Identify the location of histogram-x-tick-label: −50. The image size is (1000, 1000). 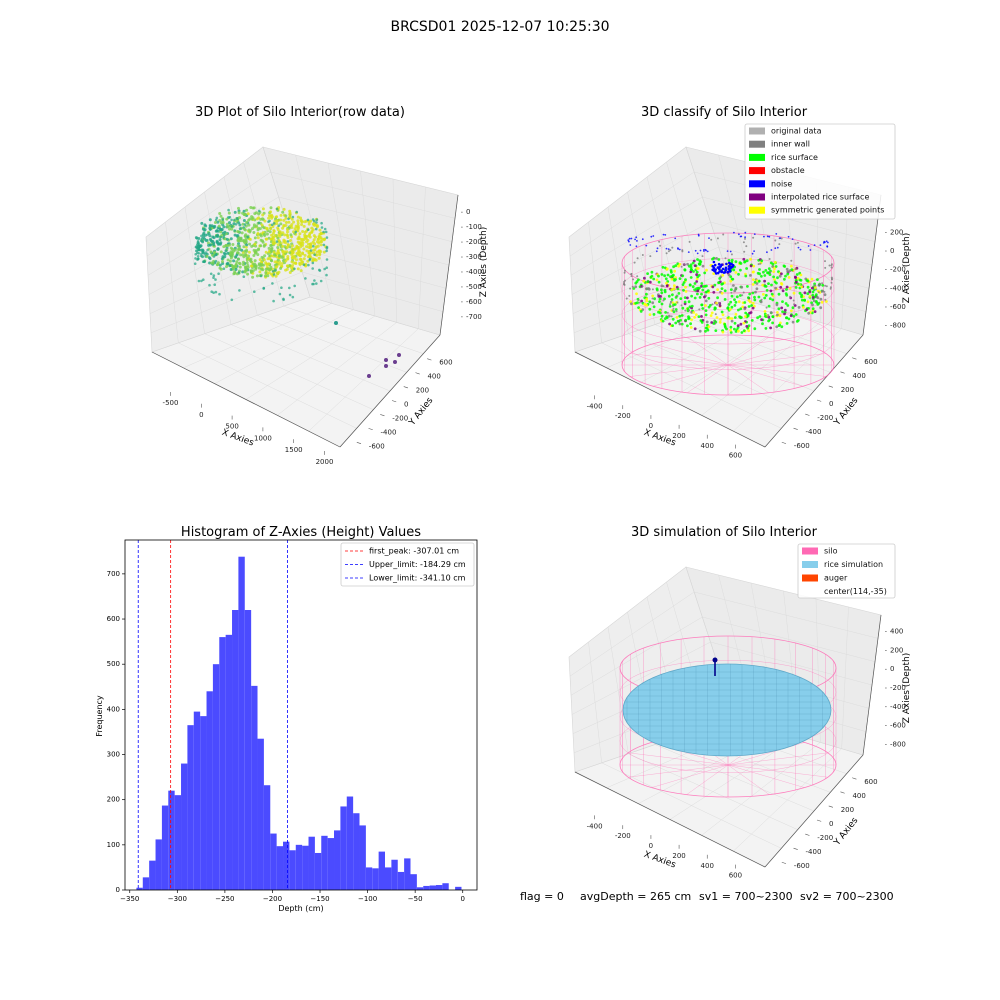
(415, 899).